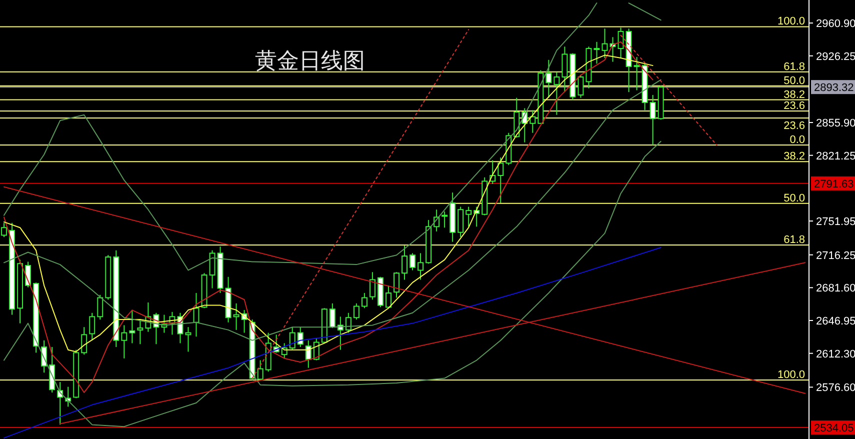 The width and height of the screenshot is (855, 439). I want to click on y-tick-label: 2751.95, so click(835, 222).